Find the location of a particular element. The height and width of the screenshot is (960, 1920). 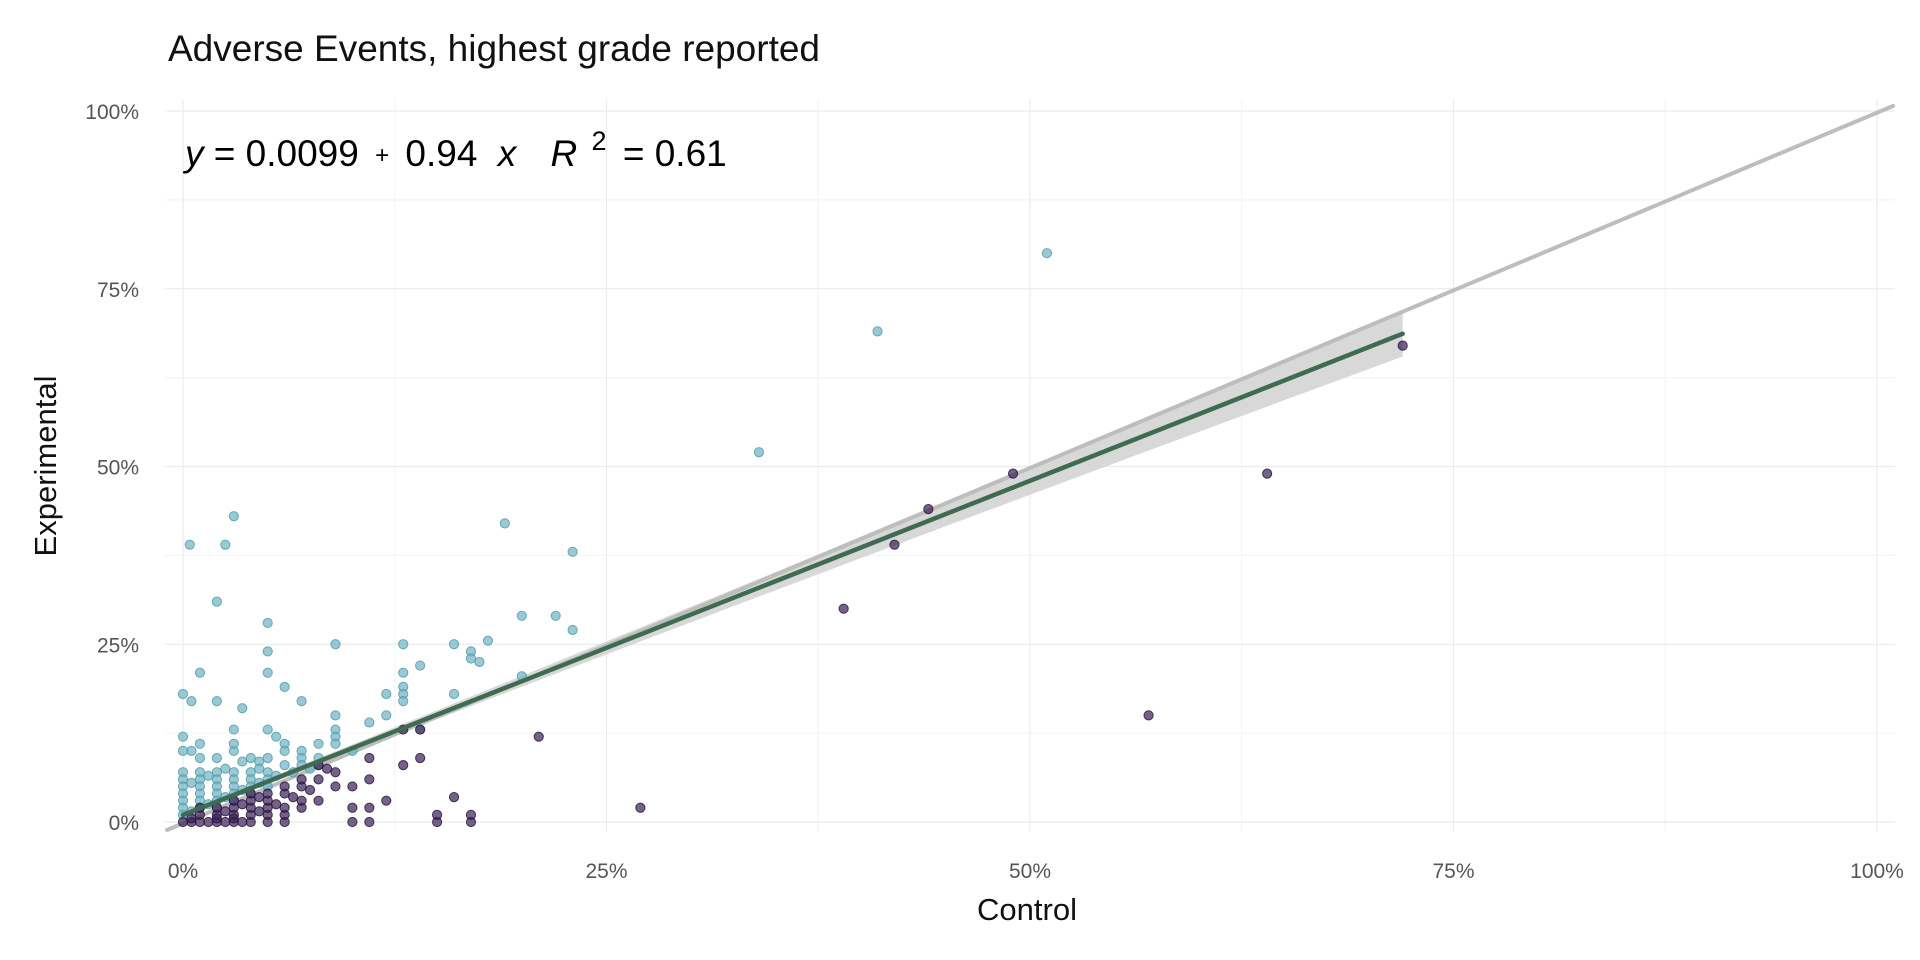

eq-intercept: = 0.0099 is located at coordinates (286, 153).